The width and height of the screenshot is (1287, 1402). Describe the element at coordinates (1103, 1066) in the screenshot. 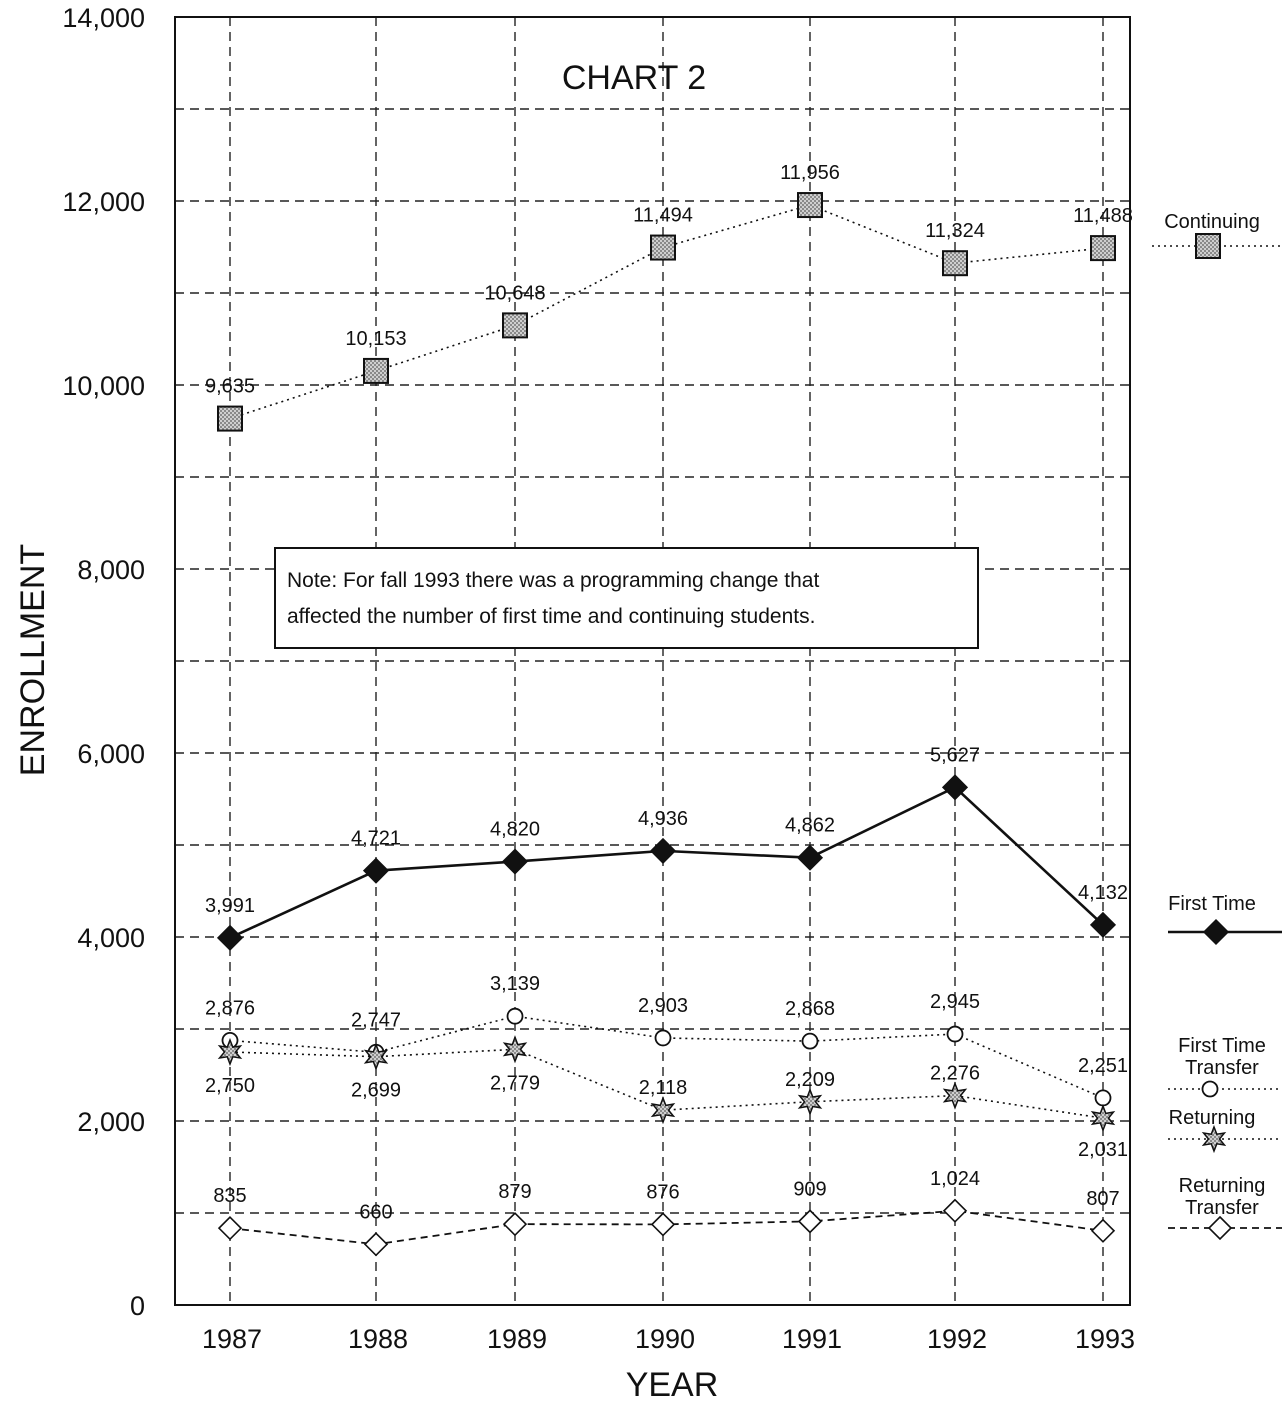

I see `data-label: 2,251` at that location.